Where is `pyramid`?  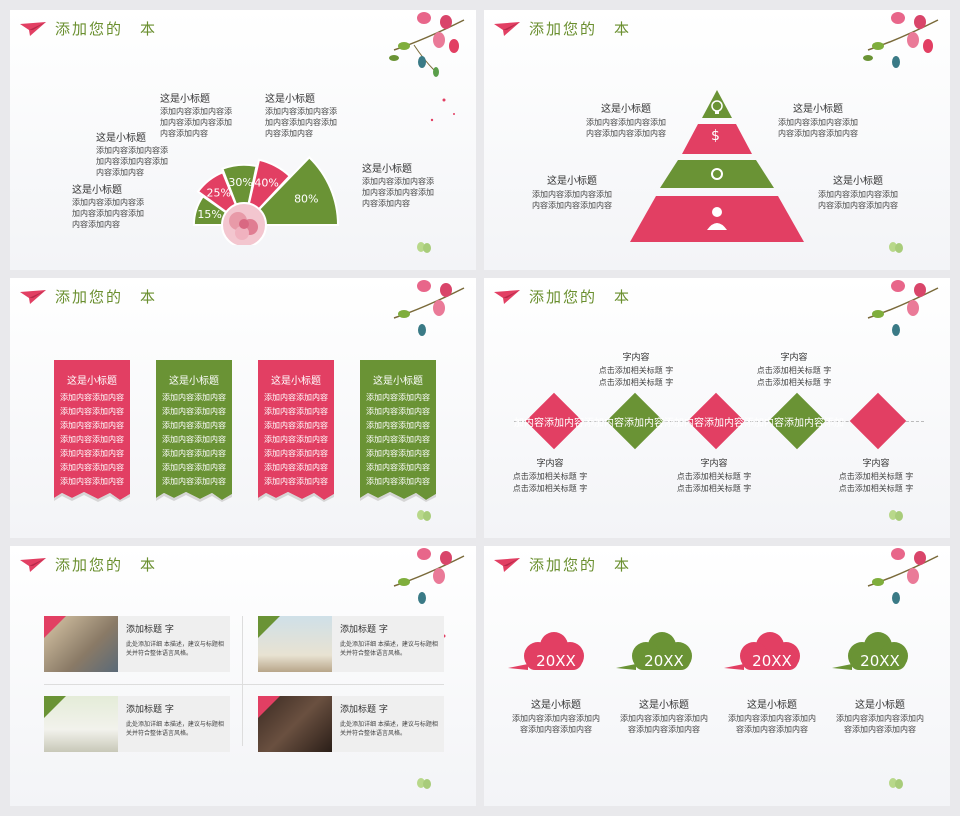
pyramid is located at coordinates (717, 166).